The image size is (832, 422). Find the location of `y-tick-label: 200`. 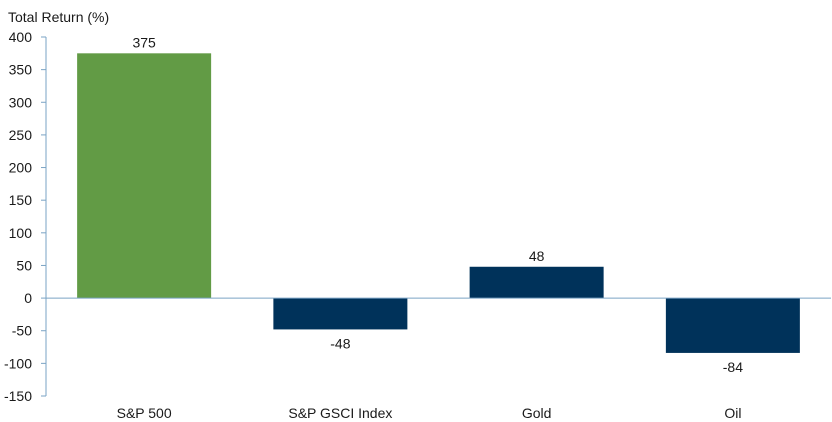

y-tick-label: 200 is located at coordinates (21, 168).